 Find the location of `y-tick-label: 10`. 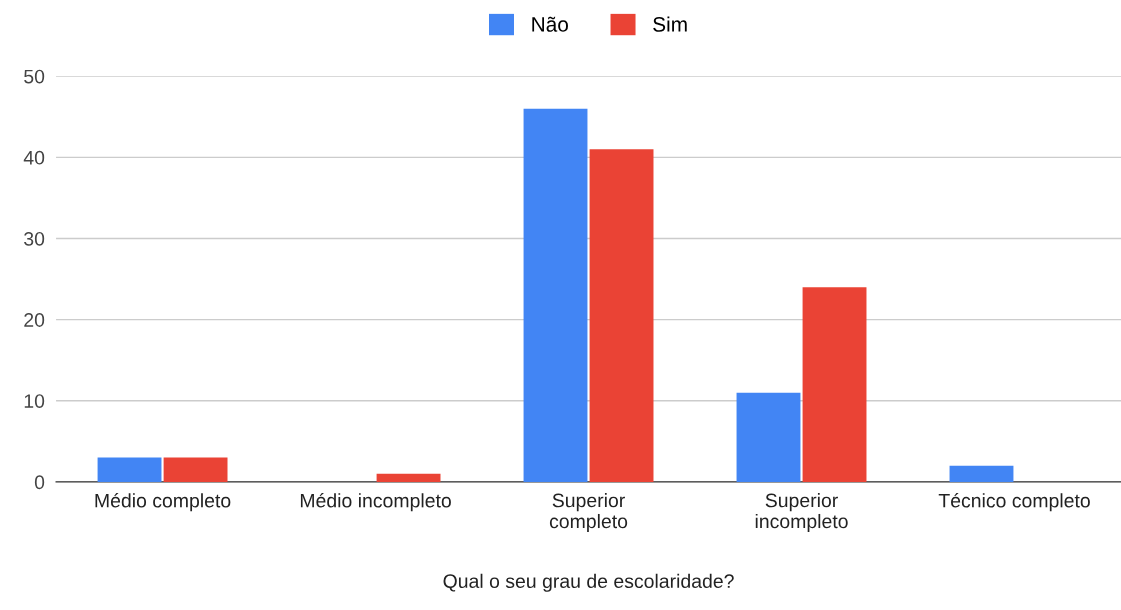

y-tick-label: 10 is located at coordinates (34, 401).